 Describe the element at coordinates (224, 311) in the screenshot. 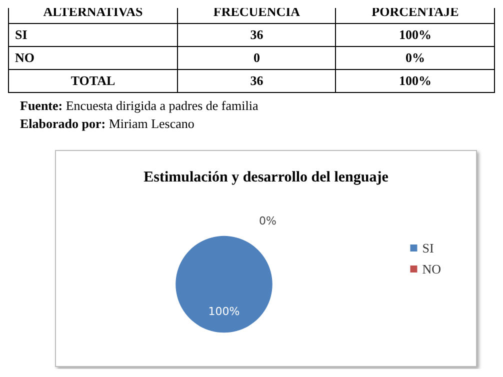

I see `data-label: 100%` at that location.